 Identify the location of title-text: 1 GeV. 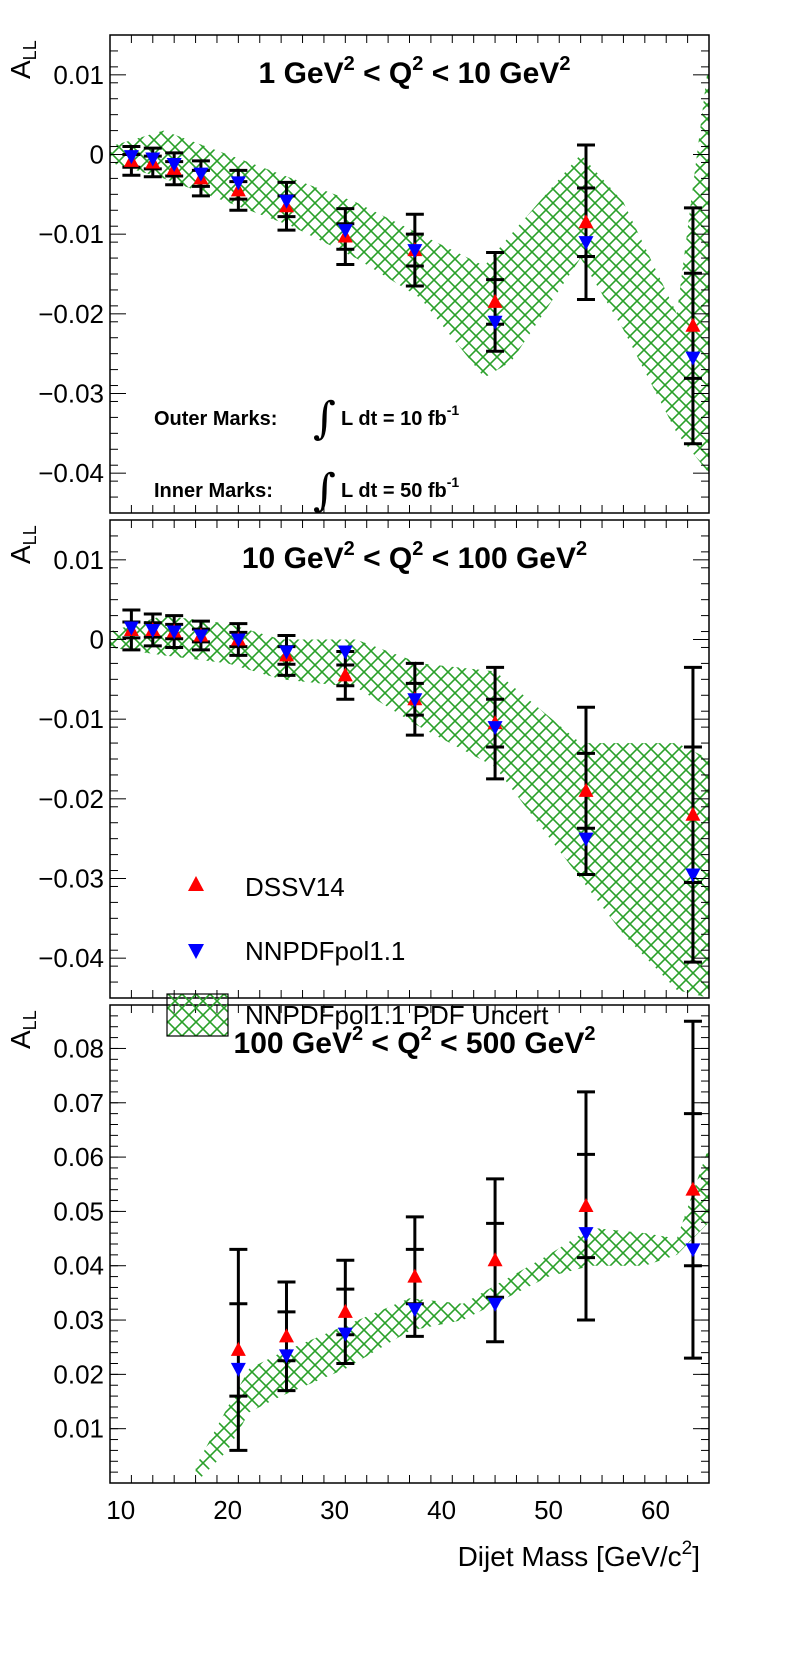
(301, 73).